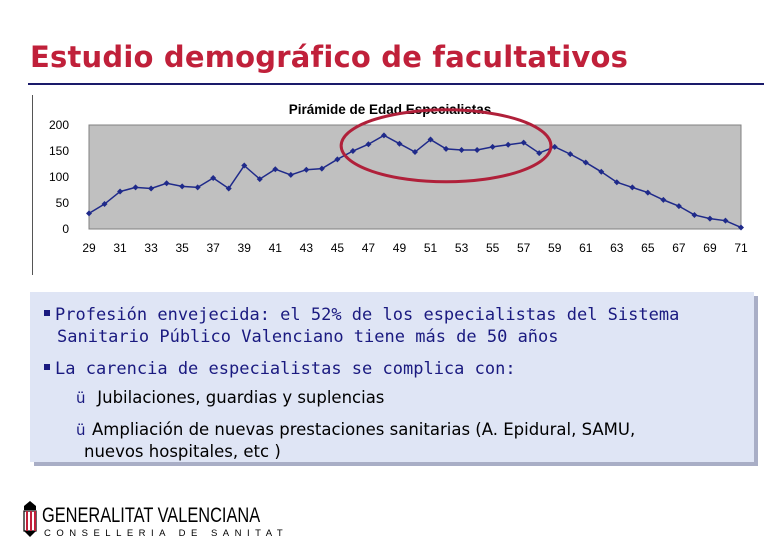 The width and height of the screenshot is (780, 540). What do you see at coordinates (32, 185) in the screenshot?
I see `chart-left-border` at bounding box center [32, 185].